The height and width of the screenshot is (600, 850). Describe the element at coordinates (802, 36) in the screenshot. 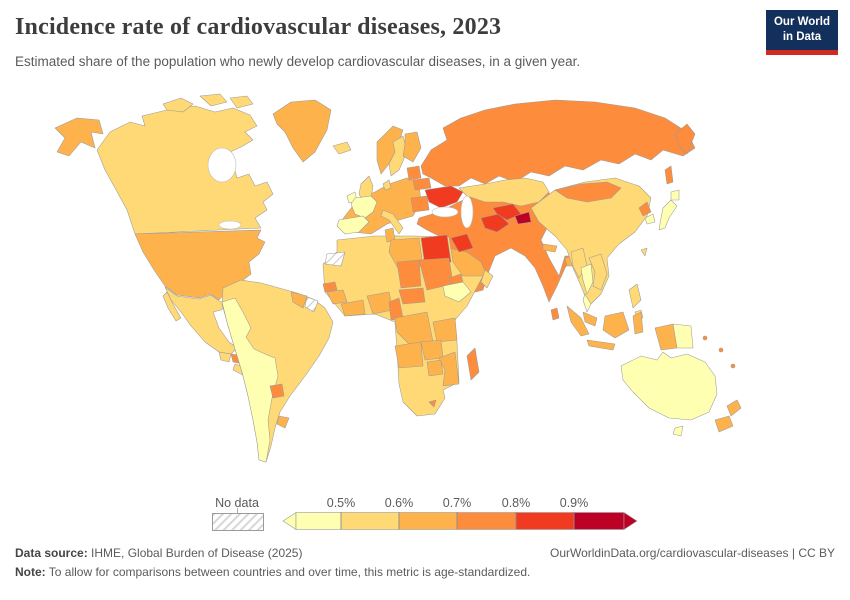

I see `owid-logo-line2: in Data` at that location.